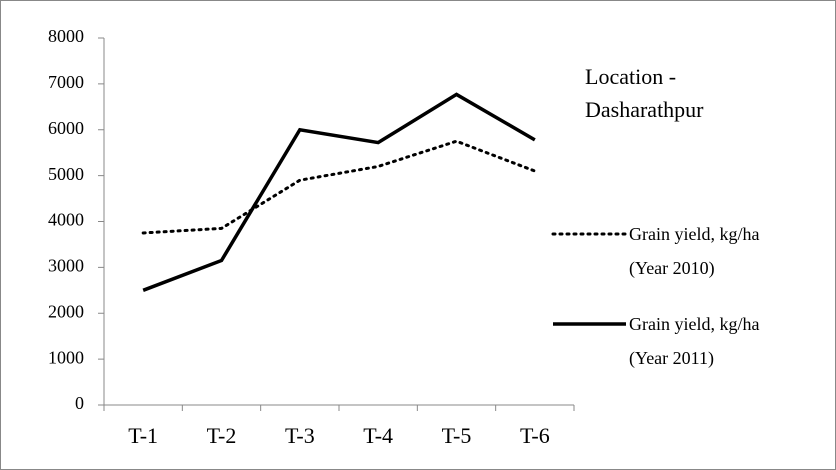 The width and height of the screenshot is (836, 470). Describe the element at coordinates (66, 174) in the screenshot. I see `y-tick-label: 5000` at that location.